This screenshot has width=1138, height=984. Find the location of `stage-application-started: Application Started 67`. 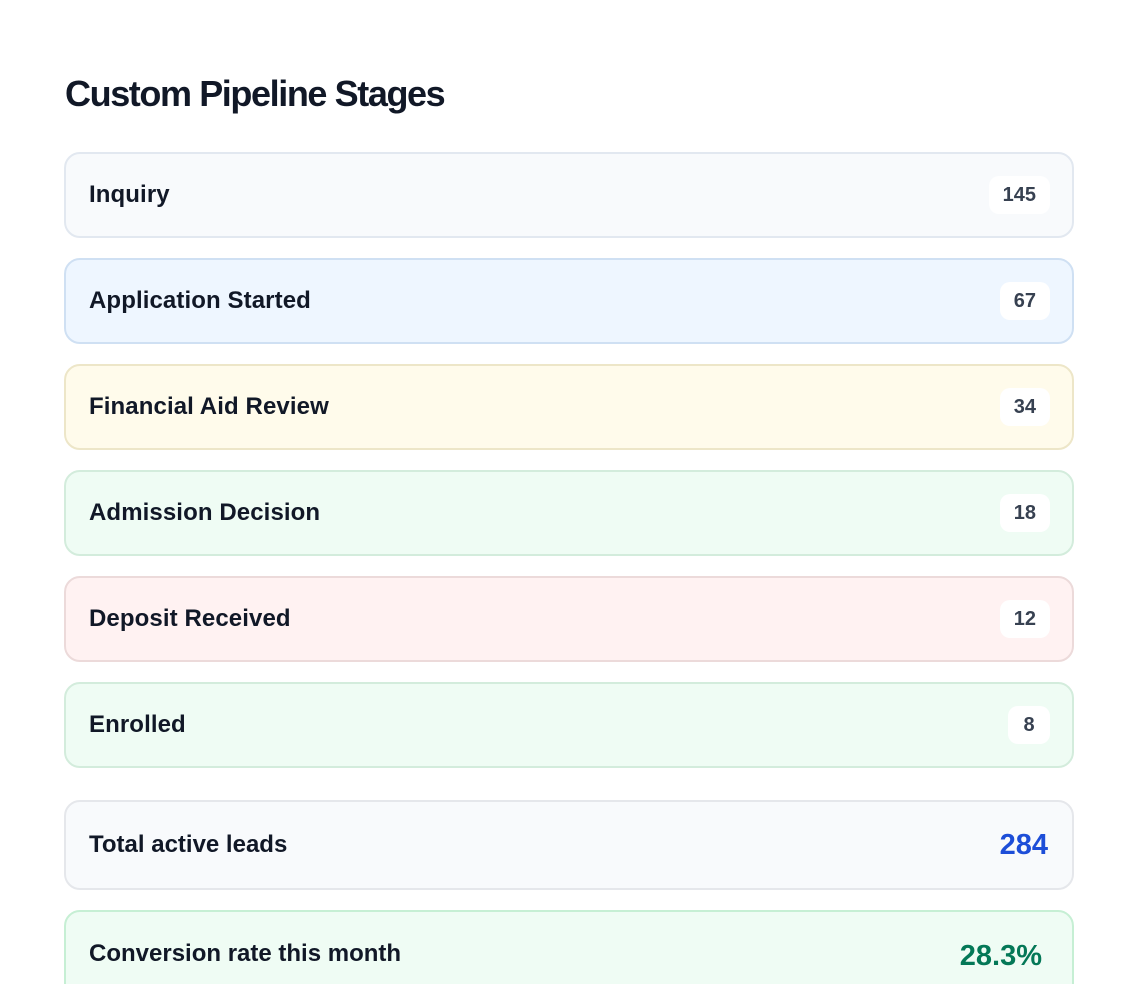

stage-application-started: Application Started 67 is located at coordinates (569, 301).